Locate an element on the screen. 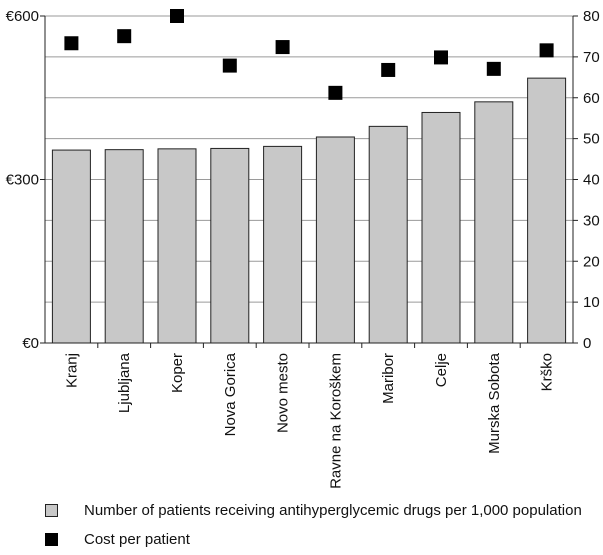  x-tick-label: Koper is located at coordinates (177, 373).